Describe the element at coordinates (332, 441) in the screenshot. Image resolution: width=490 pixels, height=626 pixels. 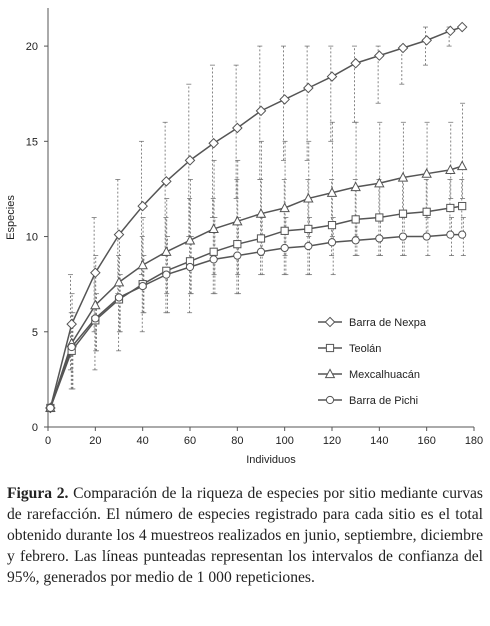
I see `x-tick-label: 120` at that location.